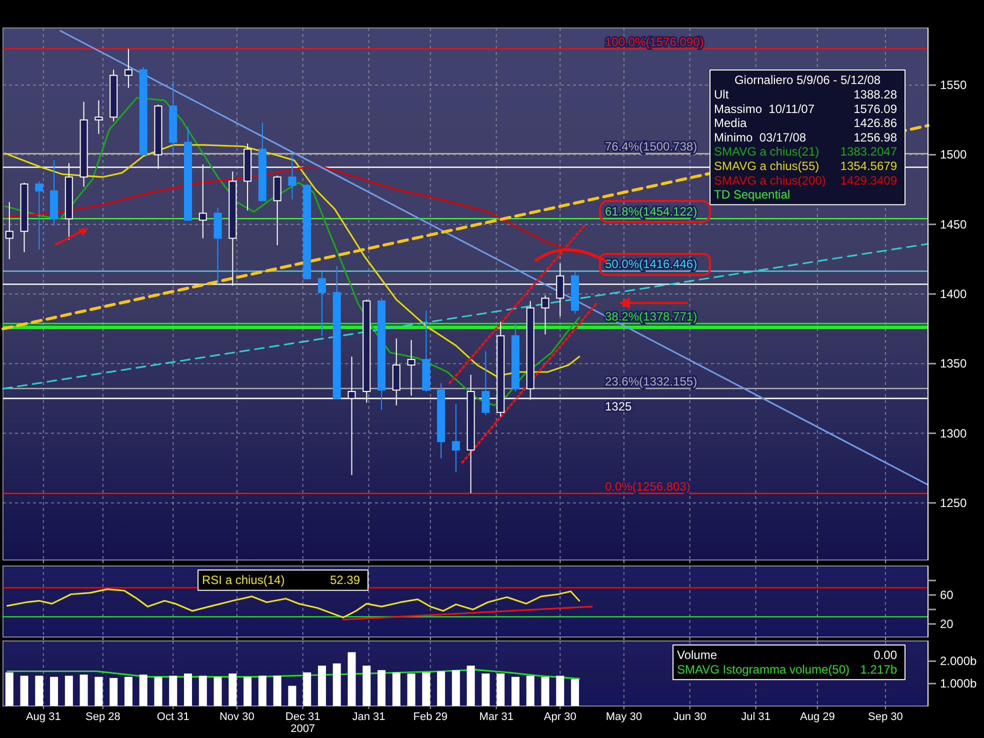 The height and width of the screenshot is (738, 984). Describe the element at coordinates (764, 109) in the screenshot. I see `annotation: Massimo 10/11/07` at that location.